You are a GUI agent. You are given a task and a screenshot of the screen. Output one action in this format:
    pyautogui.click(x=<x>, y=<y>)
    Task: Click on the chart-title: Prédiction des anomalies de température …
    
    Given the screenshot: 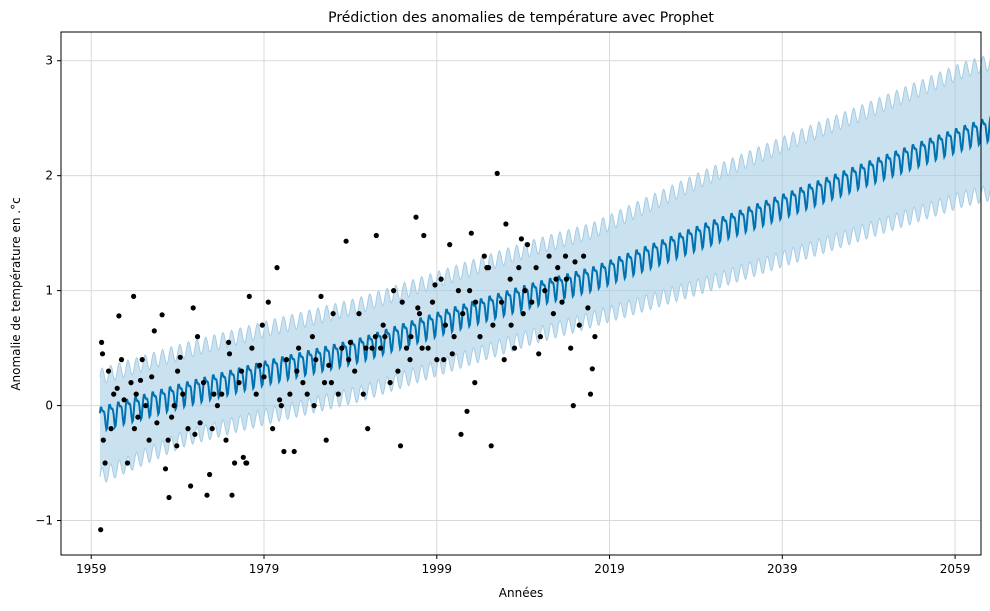 What is the action you would take?
    pyautogui.click(x=521, y=18)
    